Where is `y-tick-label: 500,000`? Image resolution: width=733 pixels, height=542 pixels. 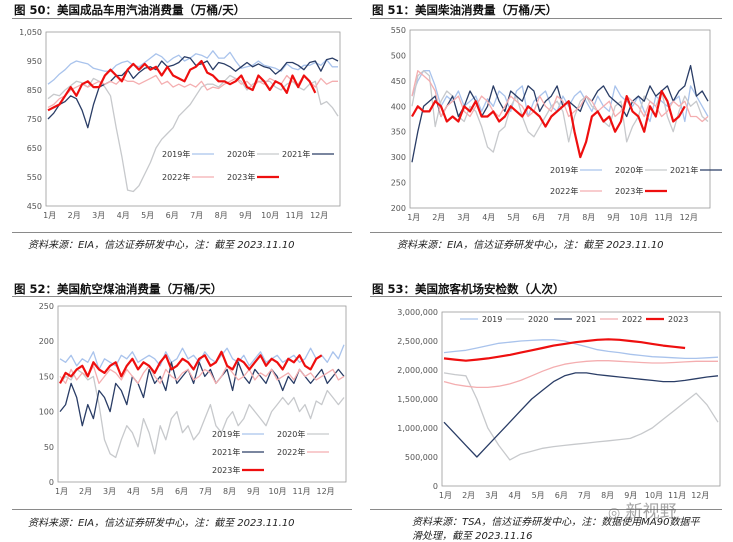
y-tick-label: 500,000 is located at coordinates (421, 457).